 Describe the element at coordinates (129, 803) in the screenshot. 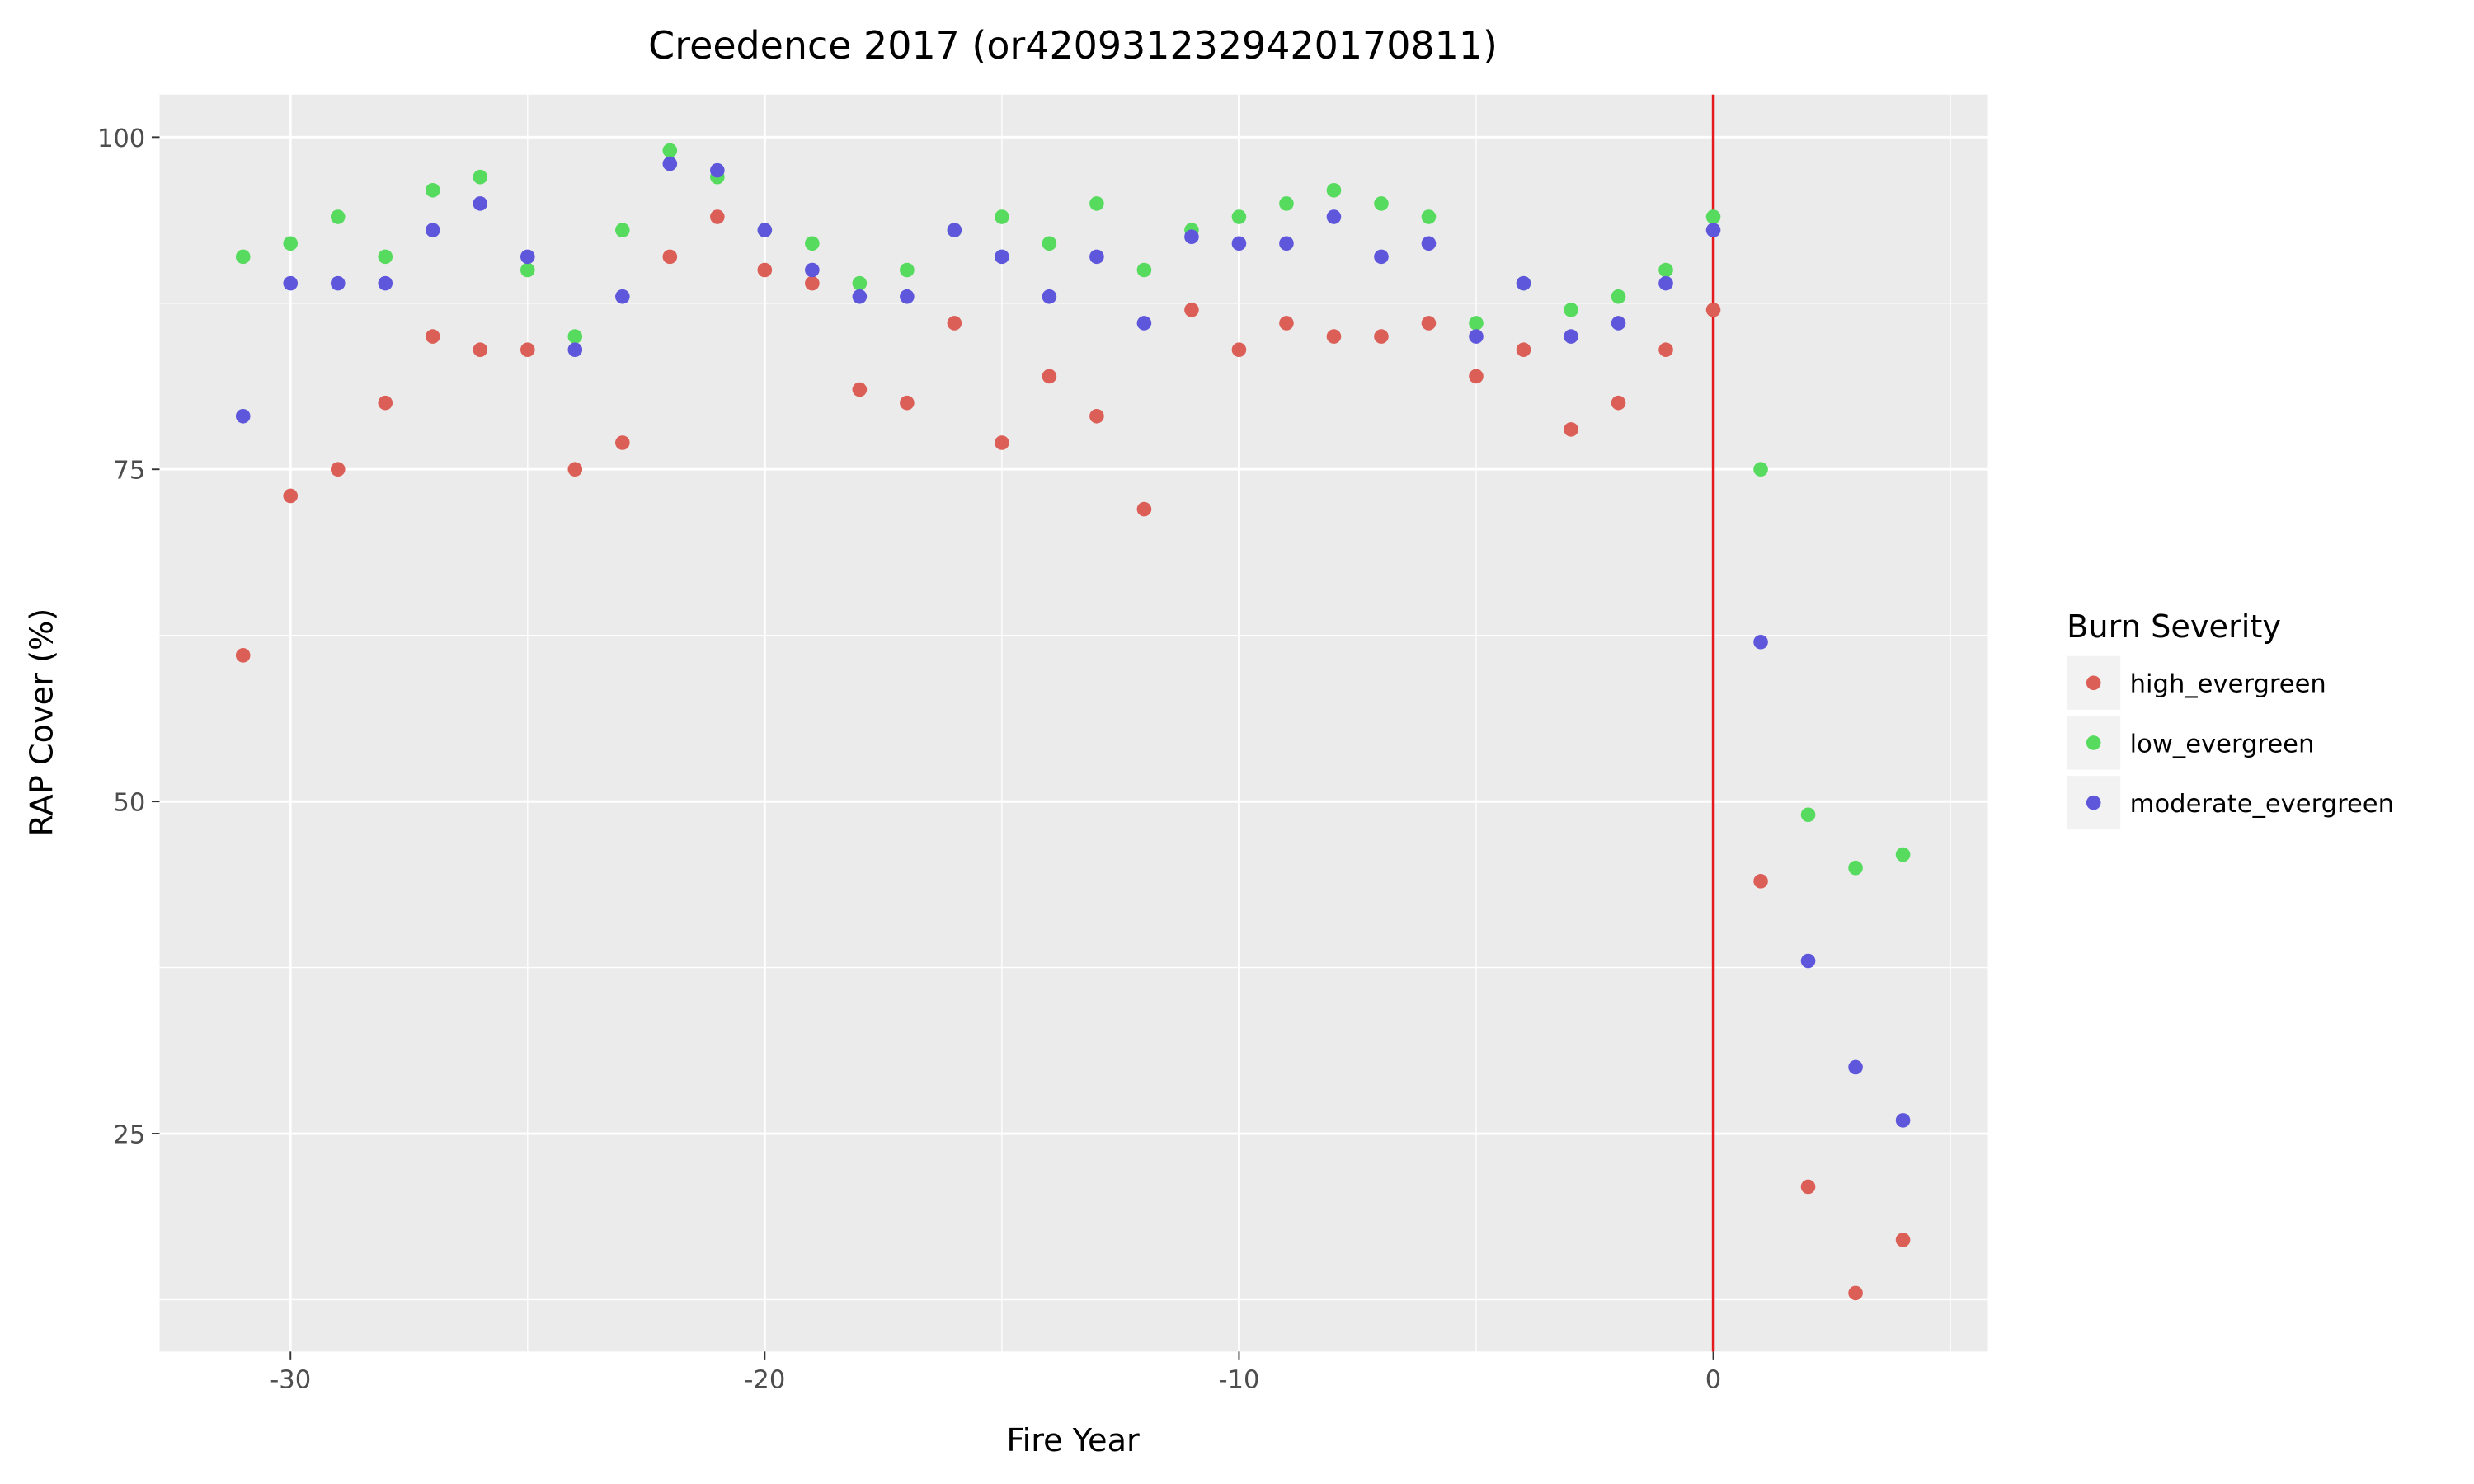

I see `y-tick-label: 50` at that location.